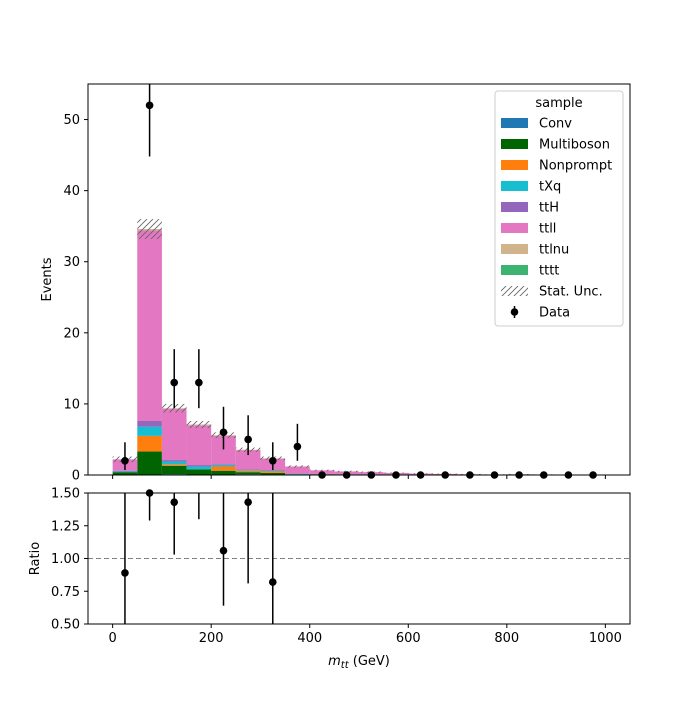 Image resolution: width=700 pixels, height=705 pixels. I want to click on lower-y-tick-label-3: 1.25, so click(65, 526).